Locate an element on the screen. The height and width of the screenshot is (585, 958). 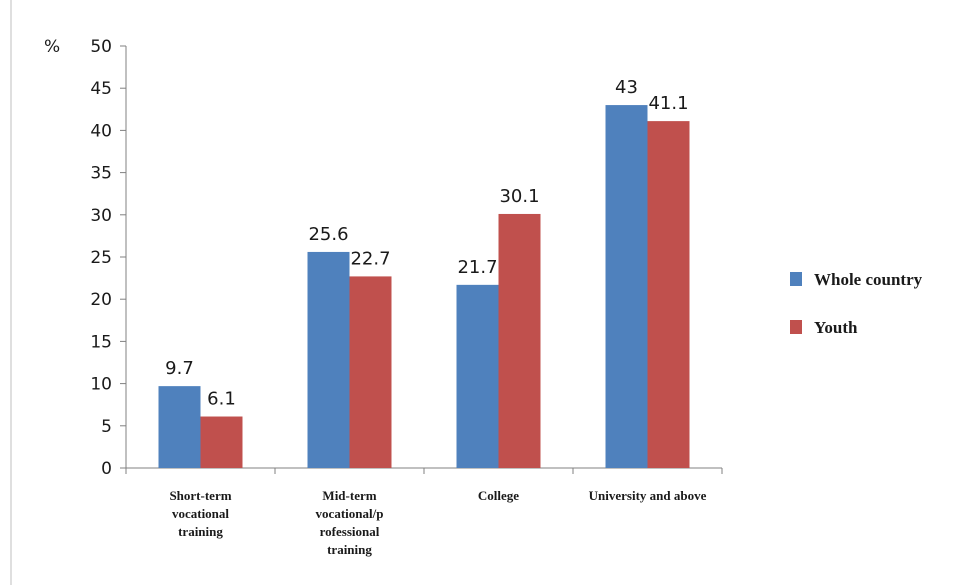
data-label: 9.7 is located at coordinates (179, 368).